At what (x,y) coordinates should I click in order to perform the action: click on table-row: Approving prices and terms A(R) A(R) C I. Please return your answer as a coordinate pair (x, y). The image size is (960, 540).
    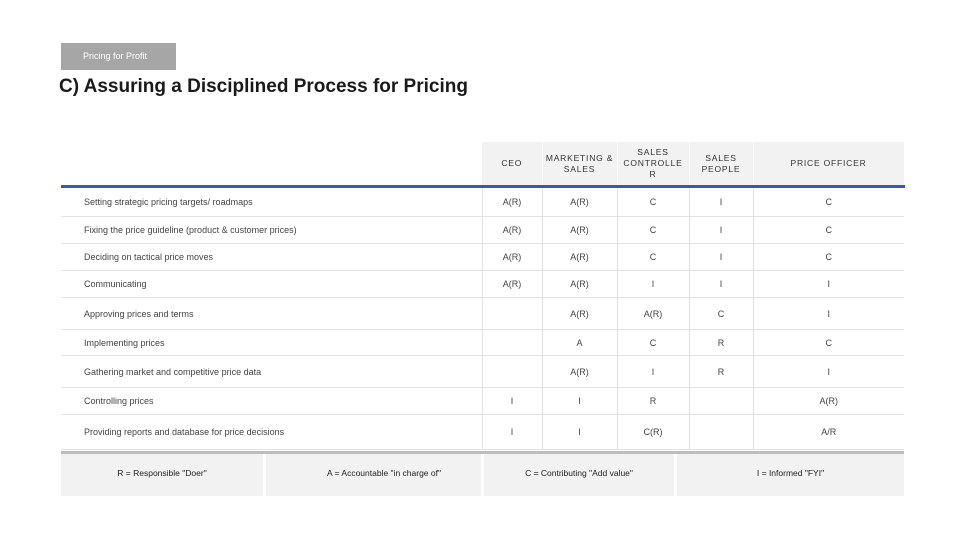
    Looking at the image, I should click on (482, 313).